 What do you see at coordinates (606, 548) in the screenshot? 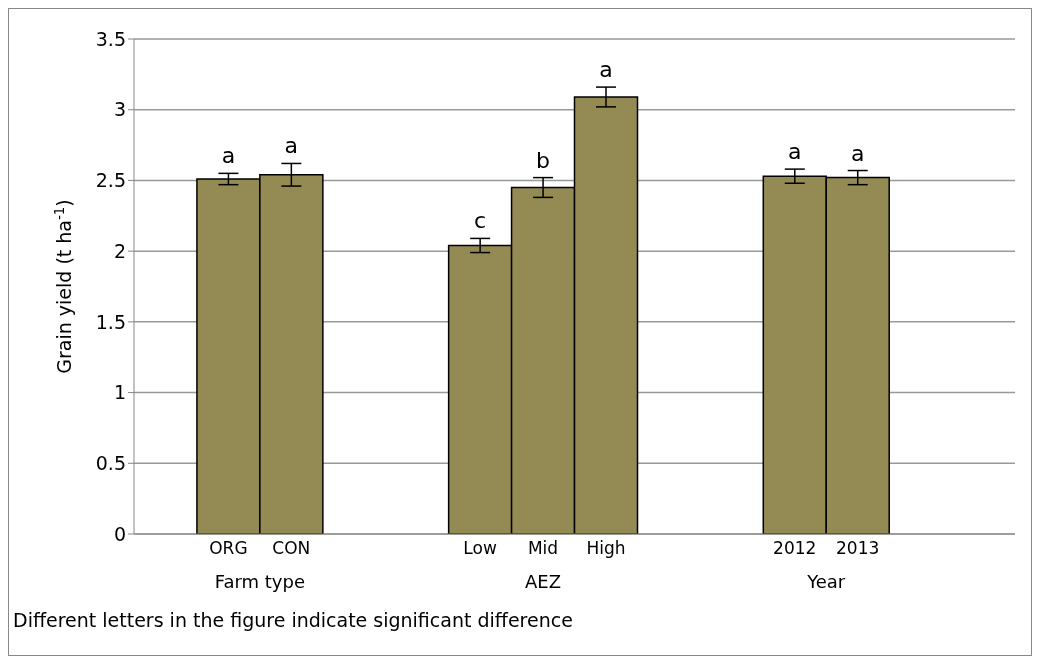
I see `x-tick-label: High` at bounding box center [606, 548].